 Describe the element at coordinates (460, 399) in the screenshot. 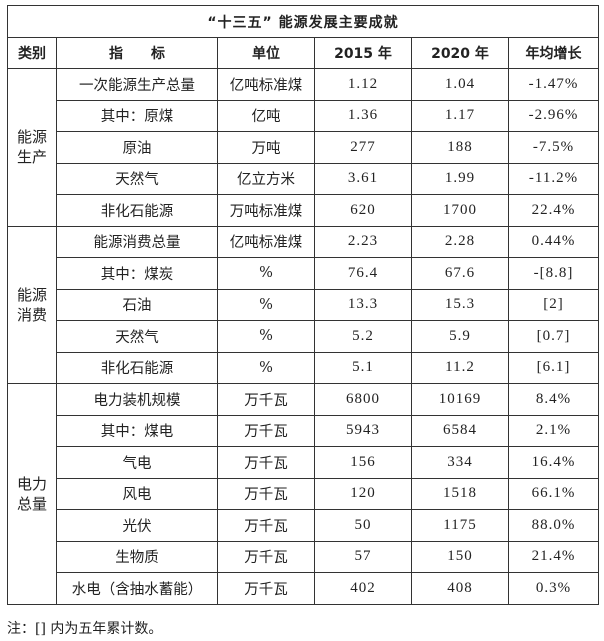

I see `value-2020-cell: 10169` at that location.